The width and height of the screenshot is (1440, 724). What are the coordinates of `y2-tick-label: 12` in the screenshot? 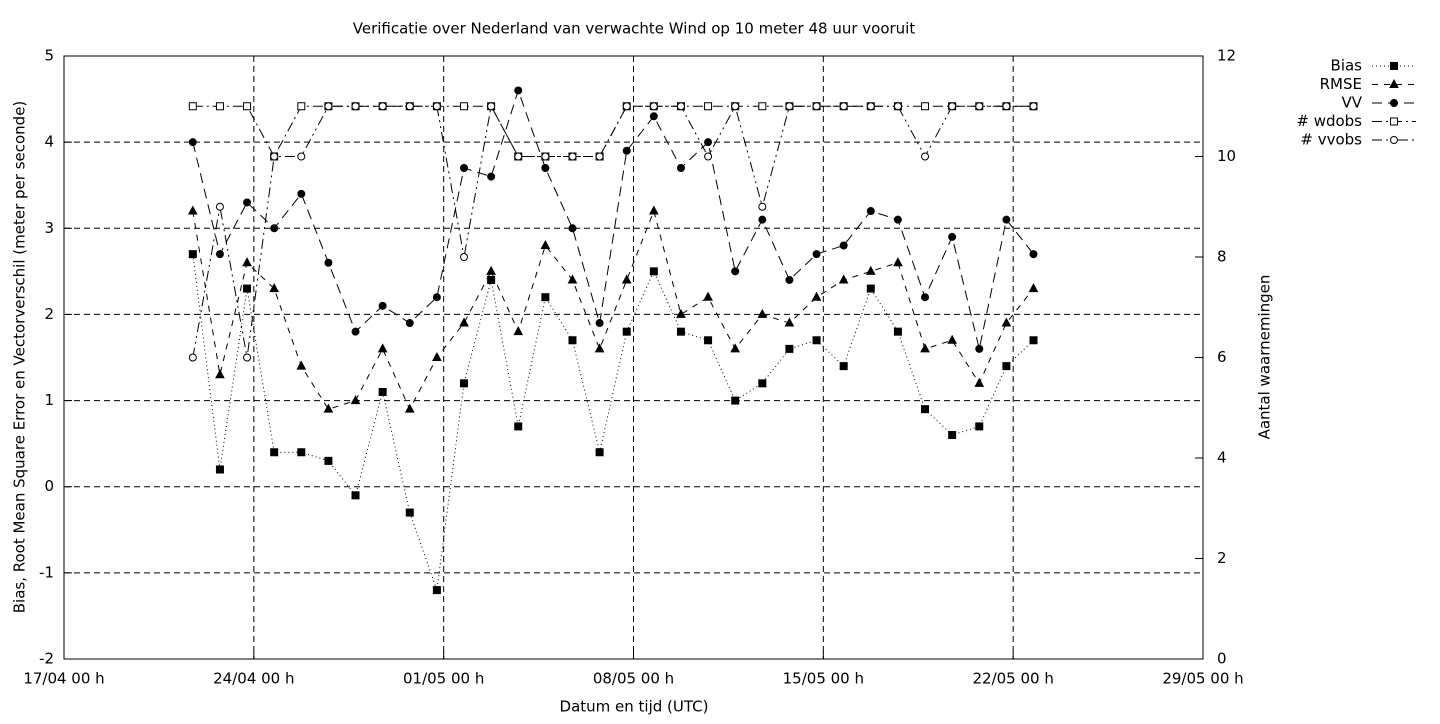 It's located at (1226, 56).